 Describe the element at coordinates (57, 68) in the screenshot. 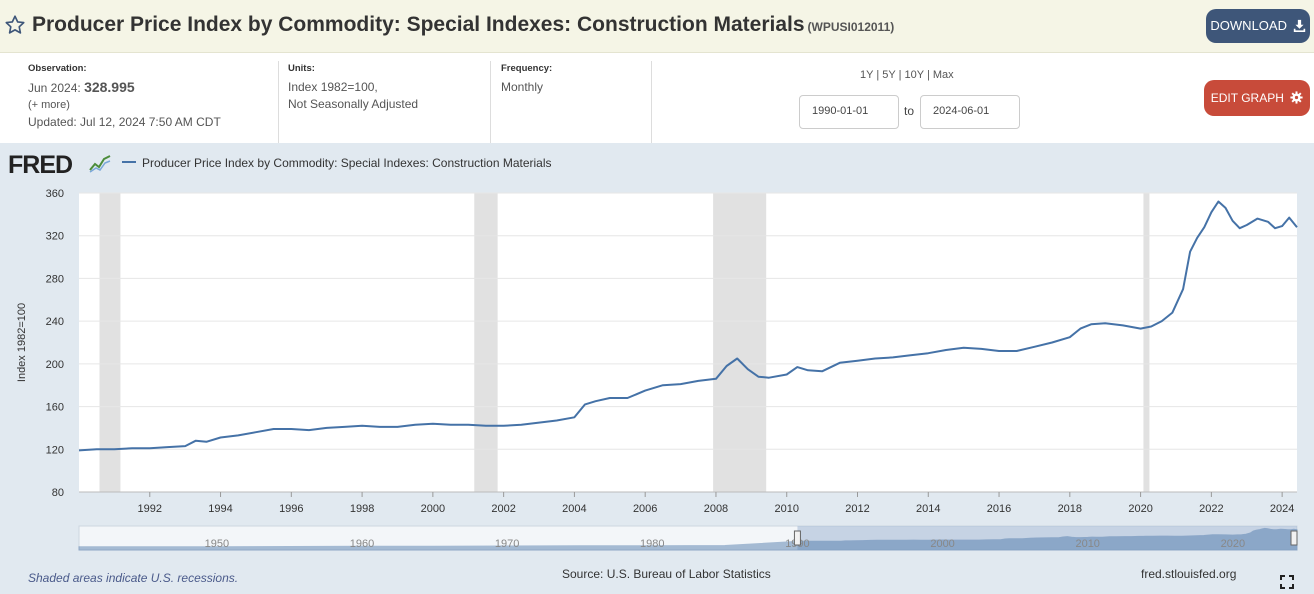

I see `observation-label: Observation:` at that location.